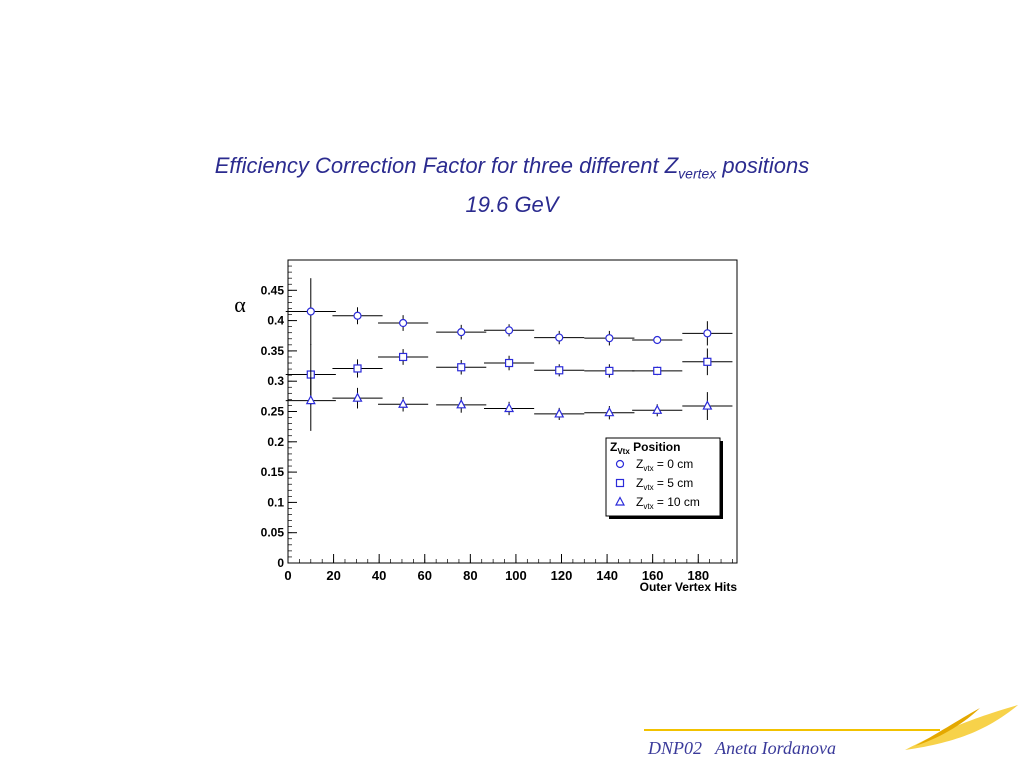 The width and height of the screenshot is (1024, 768). I want to click on y-tick-label: 0.3, so click(275, 381).